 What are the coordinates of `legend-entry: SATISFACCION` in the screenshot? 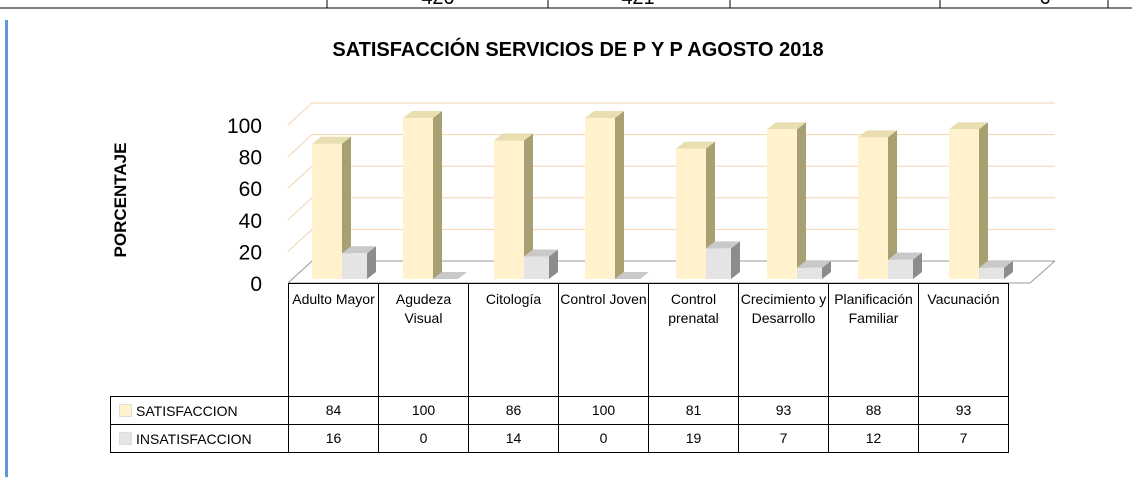 It's located at (199, 410).